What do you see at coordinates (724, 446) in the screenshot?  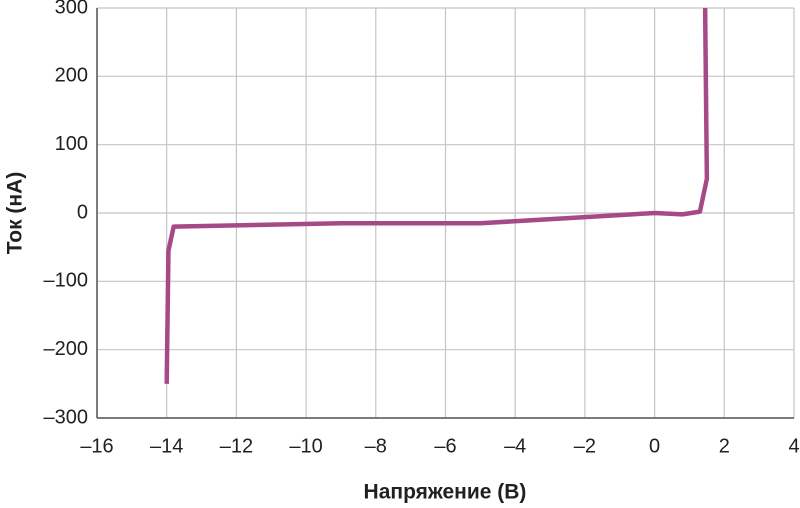 I see `x-tick-label: 2` at bounding box center [724, 446].